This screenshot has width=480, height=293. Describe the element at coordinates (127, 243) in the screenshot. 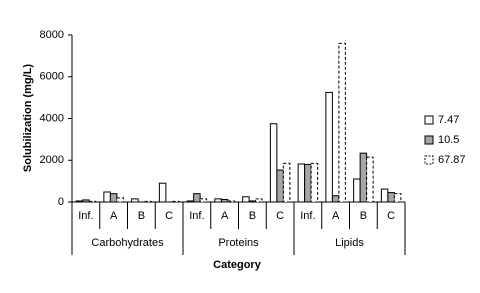

I see `x-group-label: Carbohydrates` at that location.